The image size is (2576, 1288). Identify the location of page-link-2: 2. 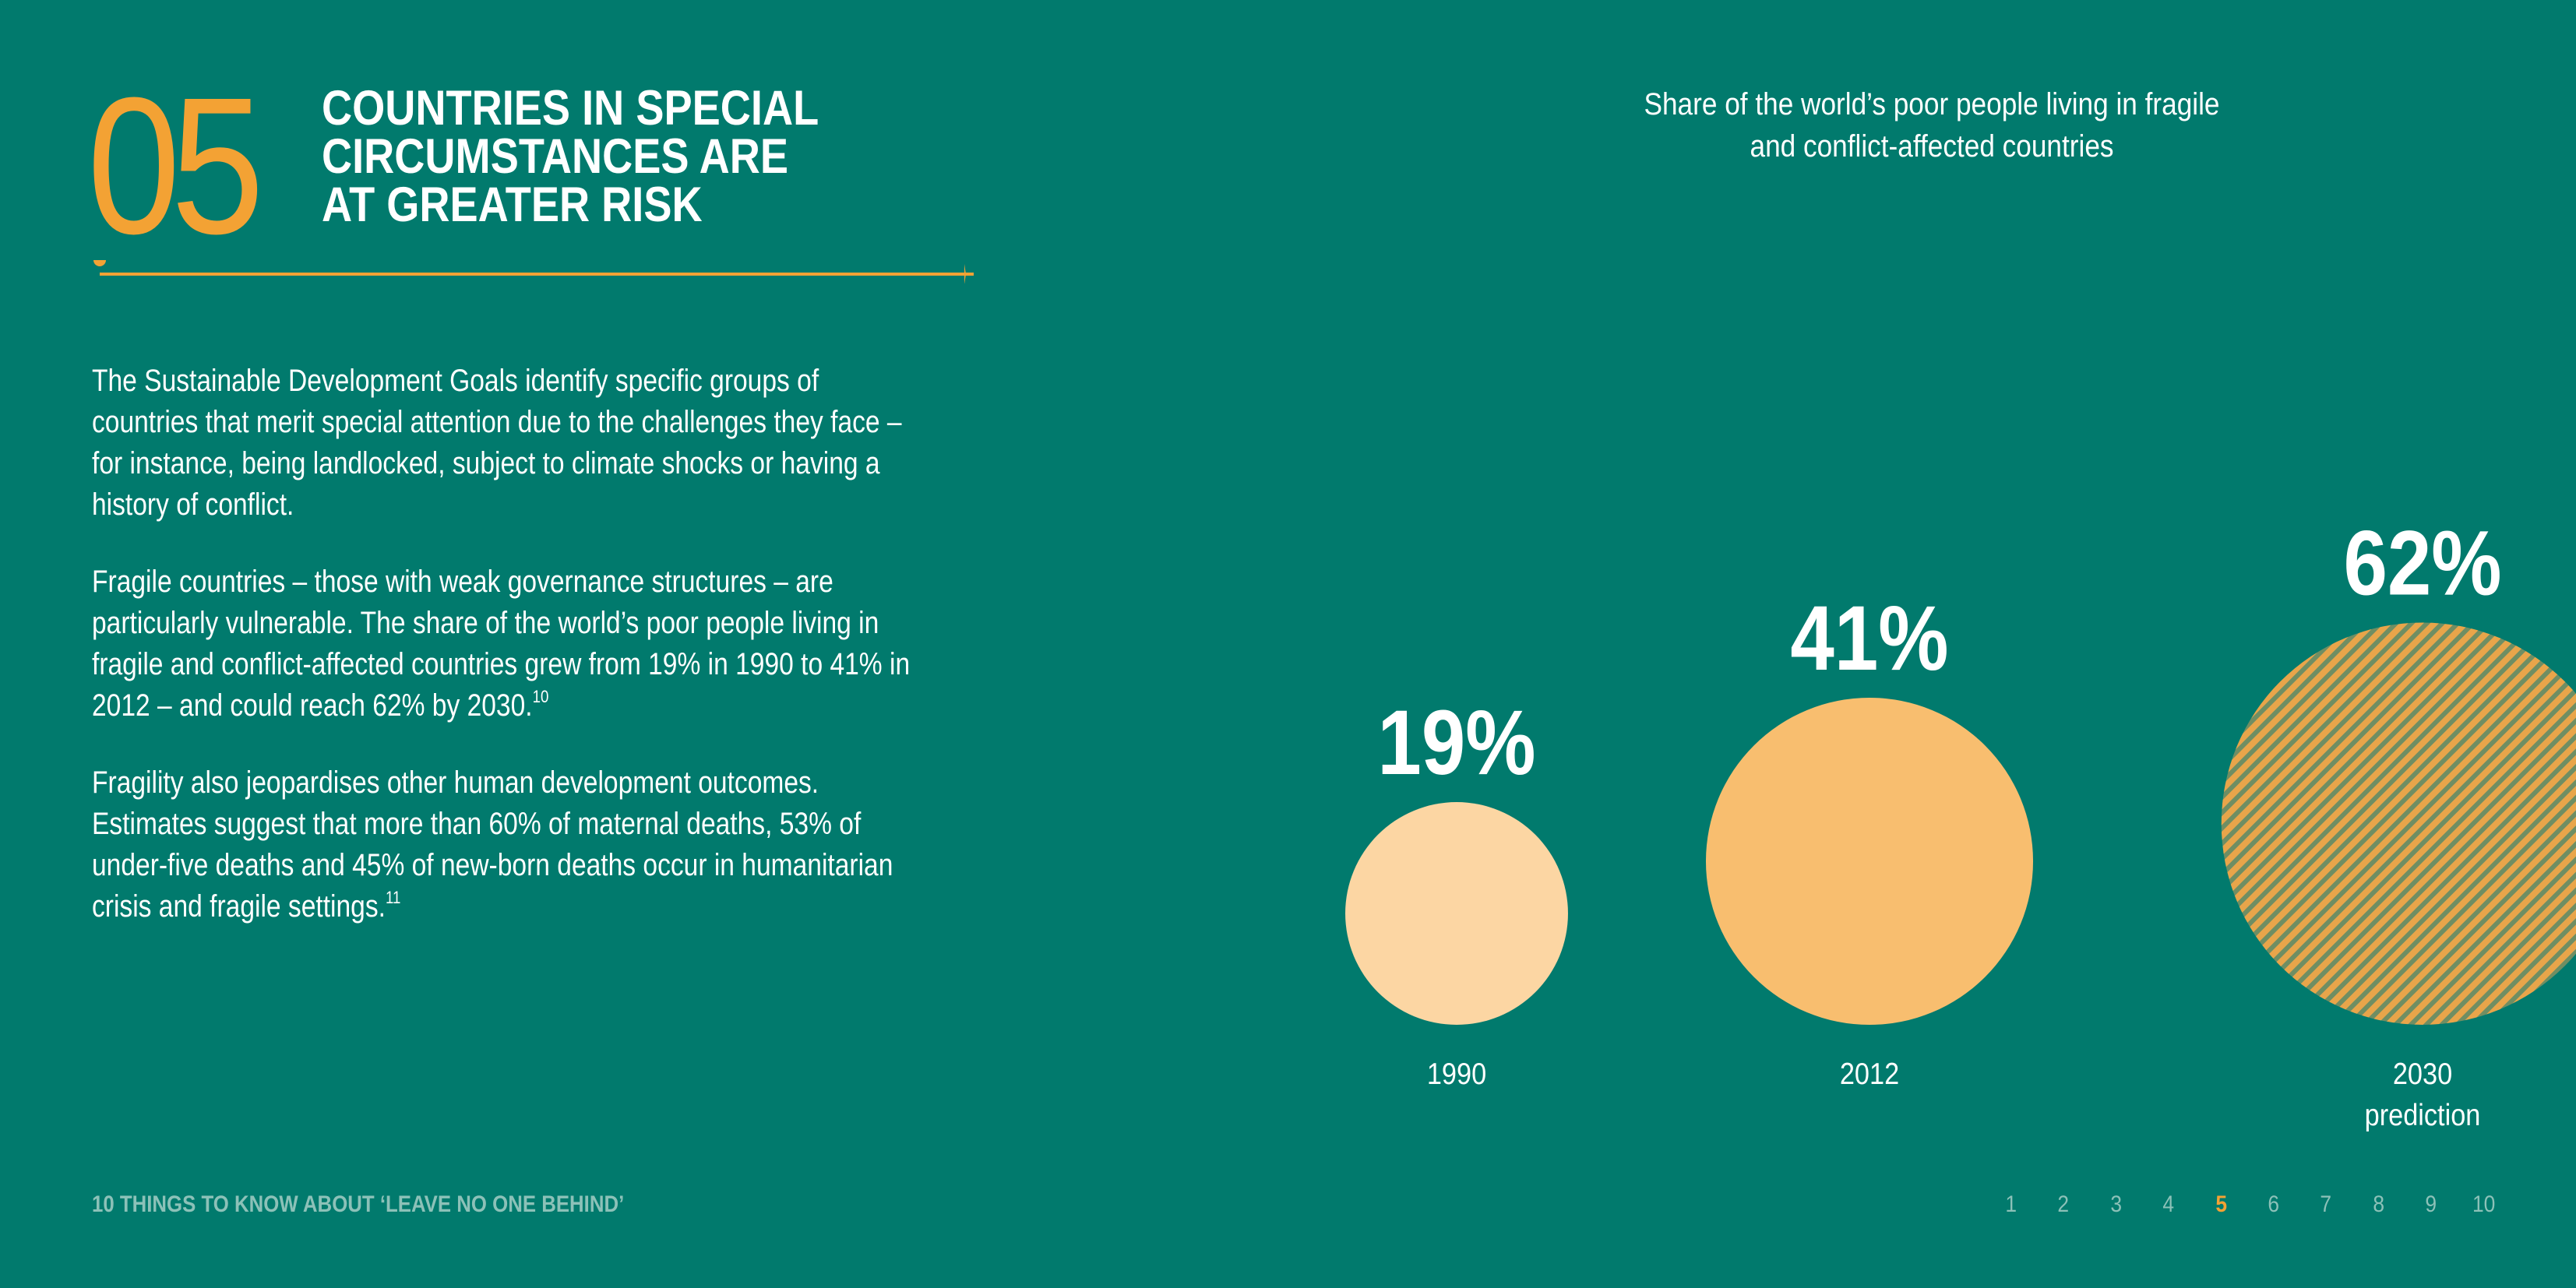
(2063, 1204).